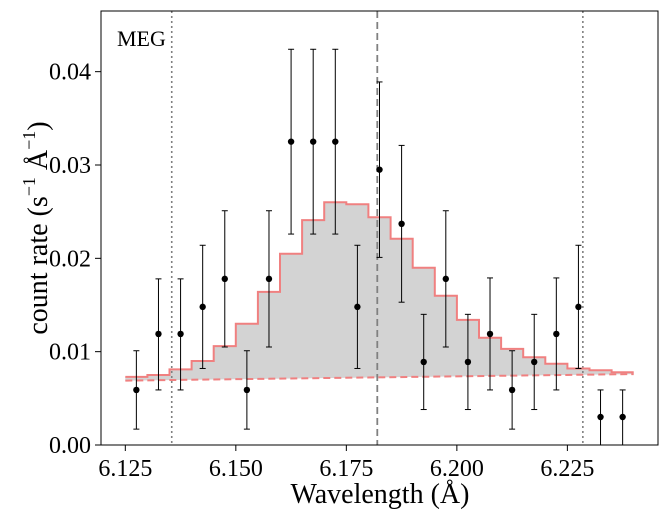  Describe the element at coordinates (29, 140) in the screenshot. I see `y-axis-title-sup2: −1` at that location.